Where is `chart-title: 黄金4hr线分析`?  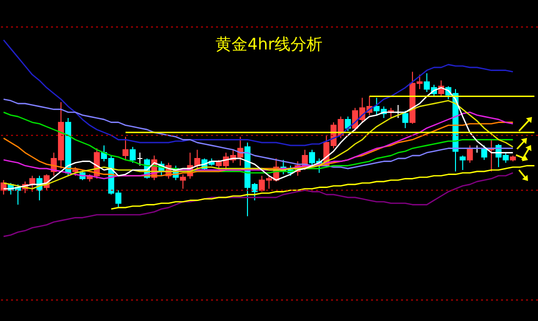 chart-title: 黄金4hr线分析 is located at coordinates (269, 44).